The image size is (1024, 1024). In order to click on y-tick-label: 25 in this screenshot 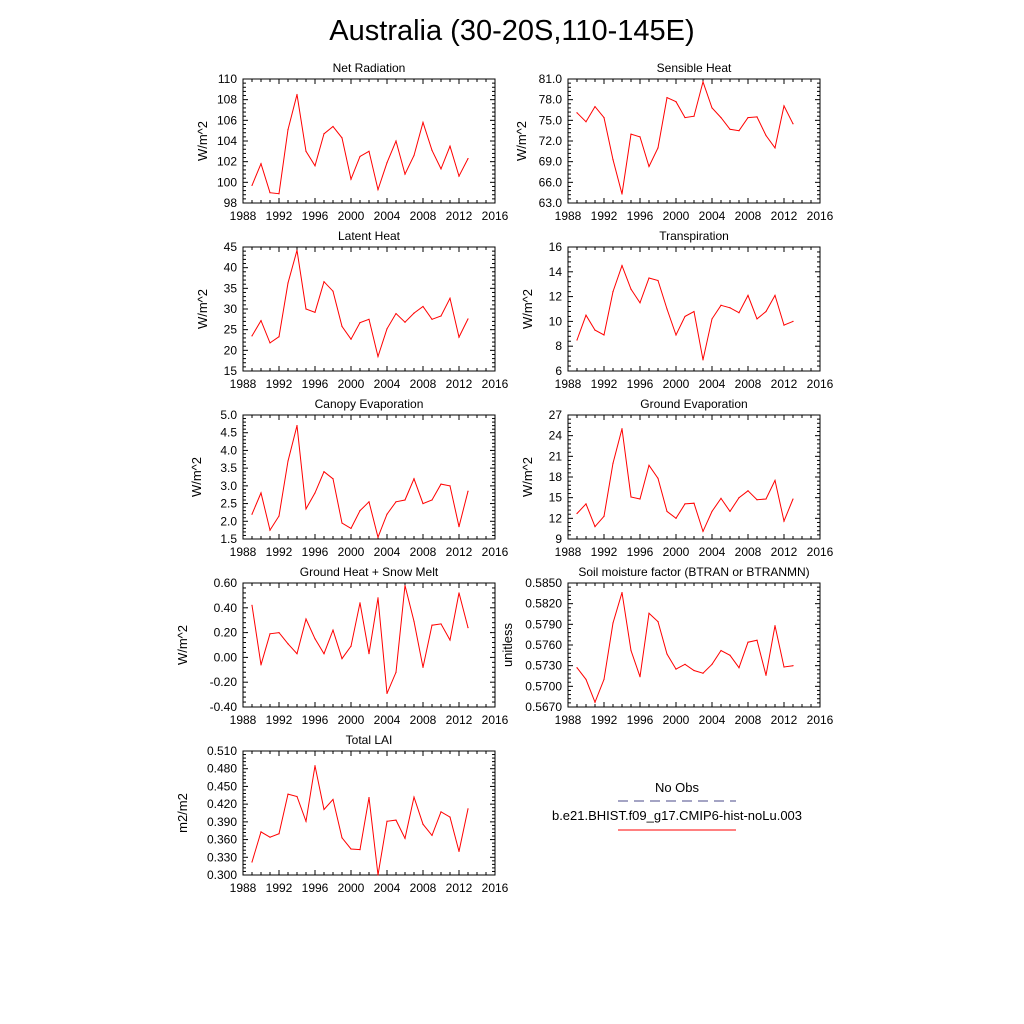, I will do `click(231, 330)`.